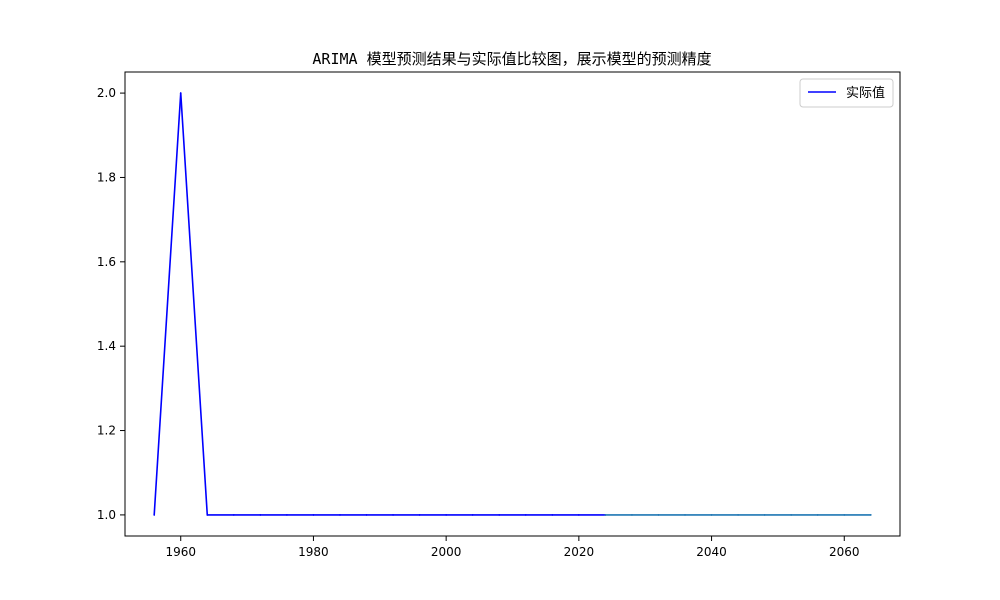 This screenshot has height=600, width=1000. I want to click on x-tick-label: 2000, so click(446, 552).